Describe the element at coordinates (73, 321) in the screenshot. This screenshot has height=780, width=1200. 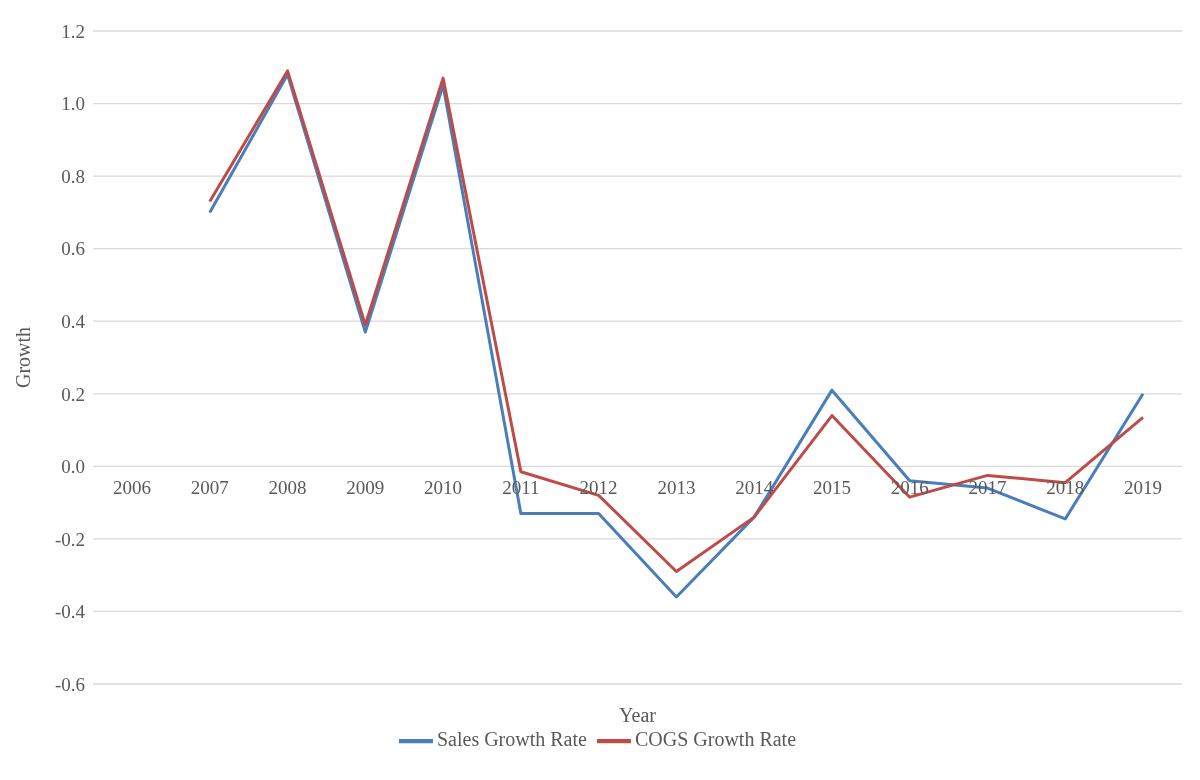
I see `y-tick-label: 0.4` at that location.